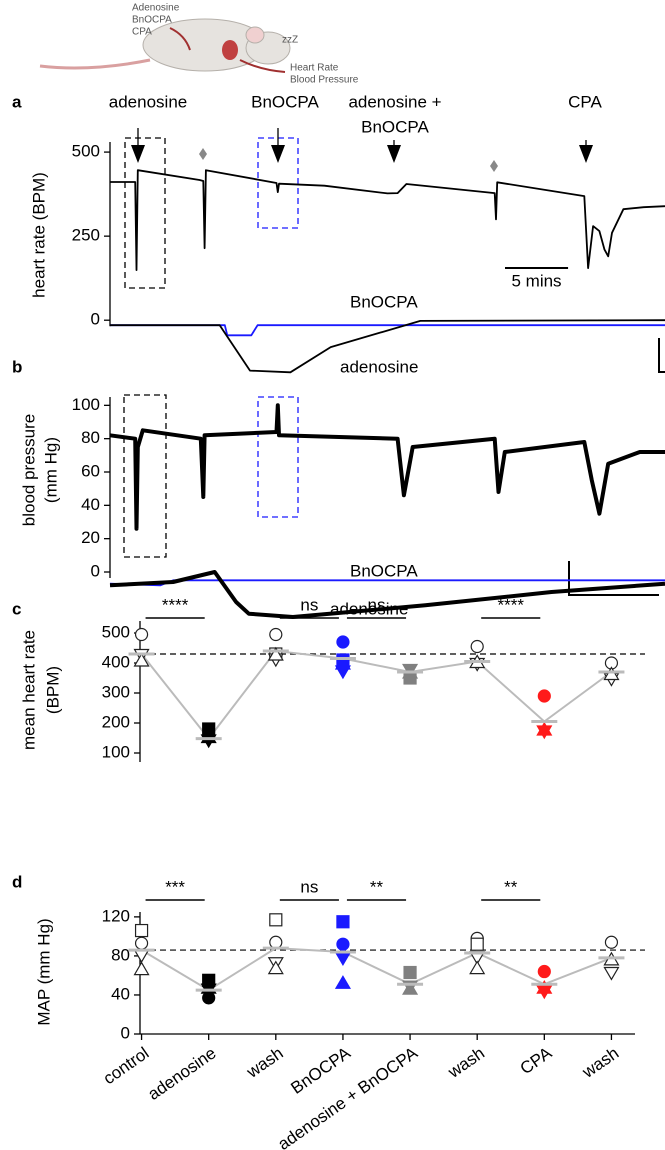 This screenshot has height=1150, width=665. Describe the element at coordinates (290, 40) in the screenshot. I see `sleep-label: zzZ` at that location.